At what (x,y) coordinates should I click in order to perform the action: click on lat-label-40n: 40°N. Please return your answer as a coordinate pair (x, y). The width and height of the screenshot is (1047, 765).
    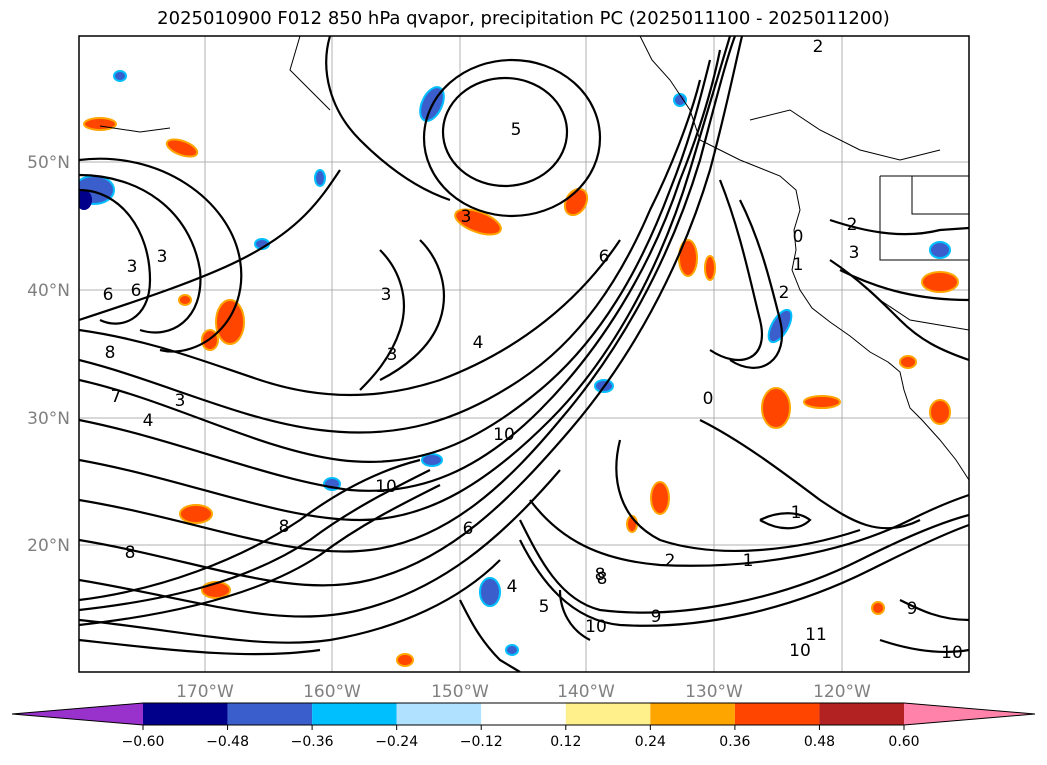
    Looking at the image, I should click on (48, 291).